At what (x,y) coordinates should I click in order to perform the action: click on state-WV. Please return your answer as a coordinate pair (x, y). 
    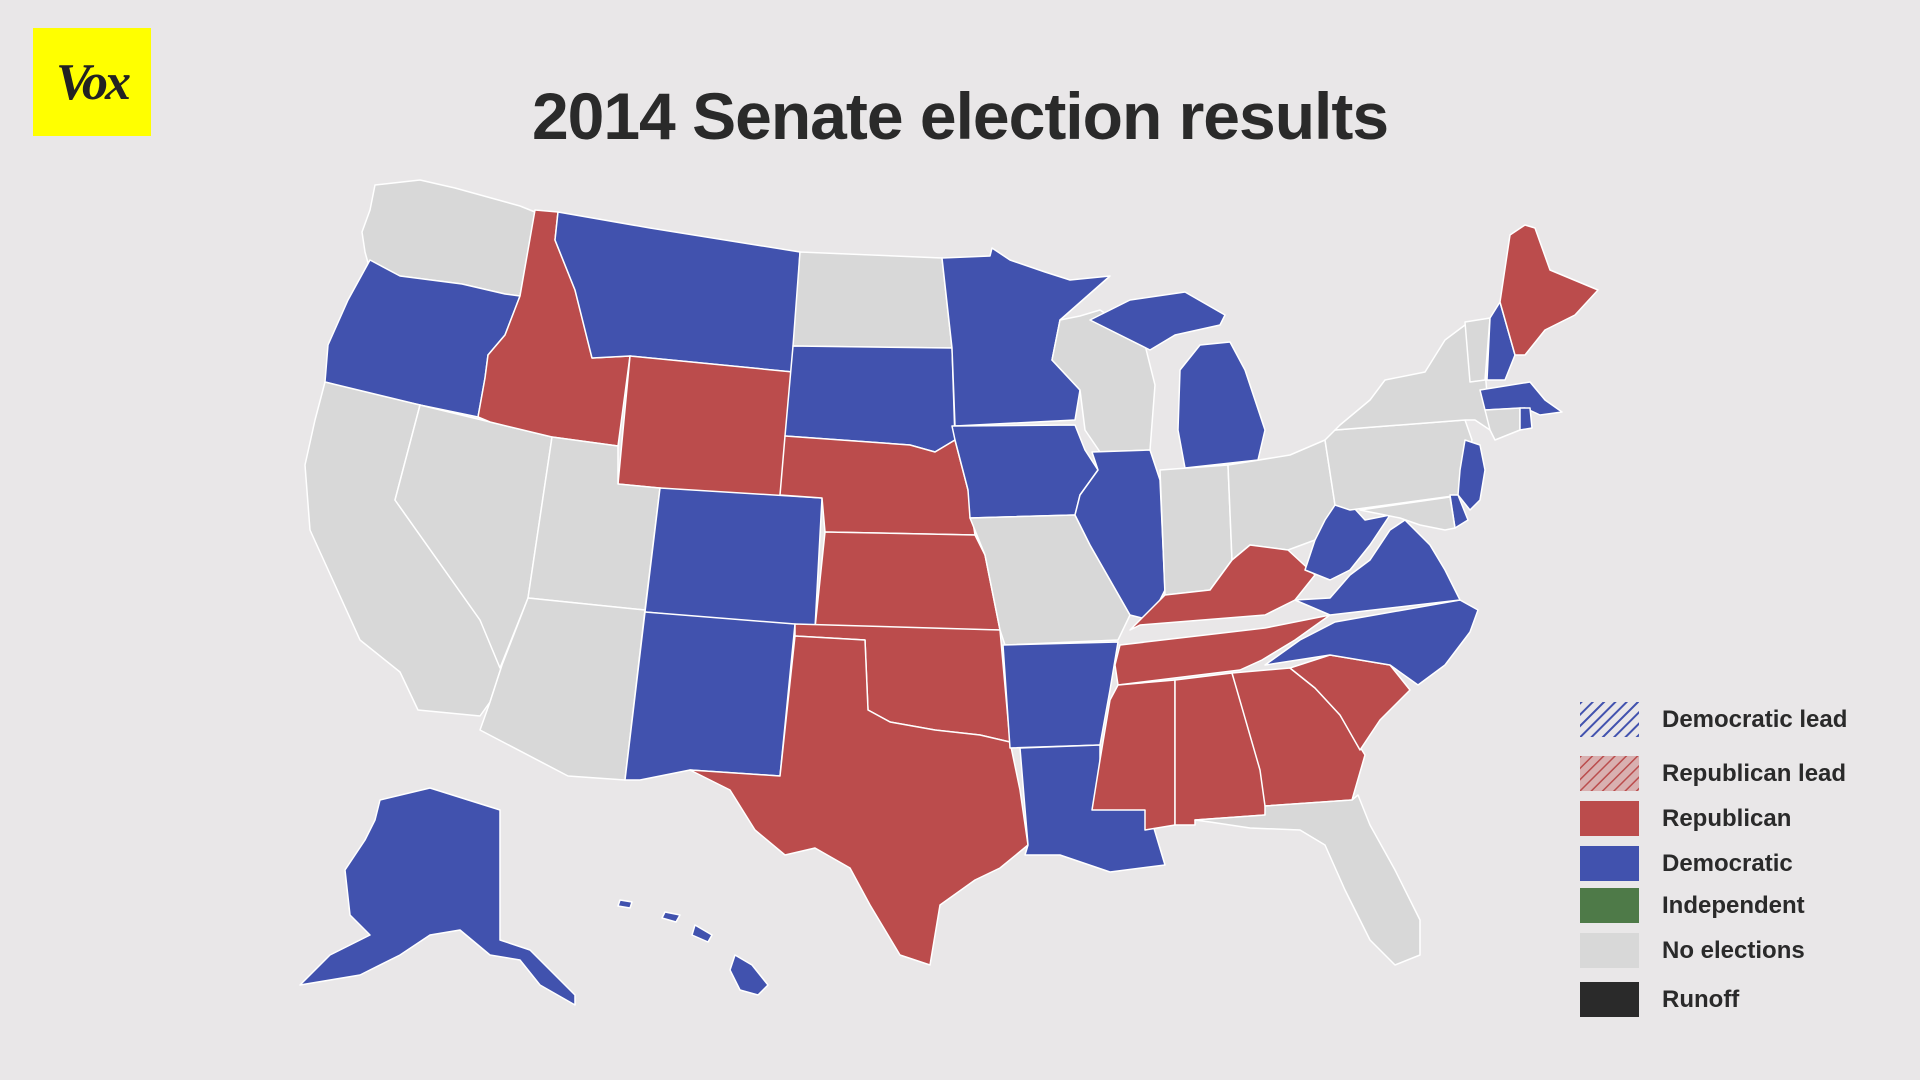
    Looking at the image, I should click on (1347, 535).